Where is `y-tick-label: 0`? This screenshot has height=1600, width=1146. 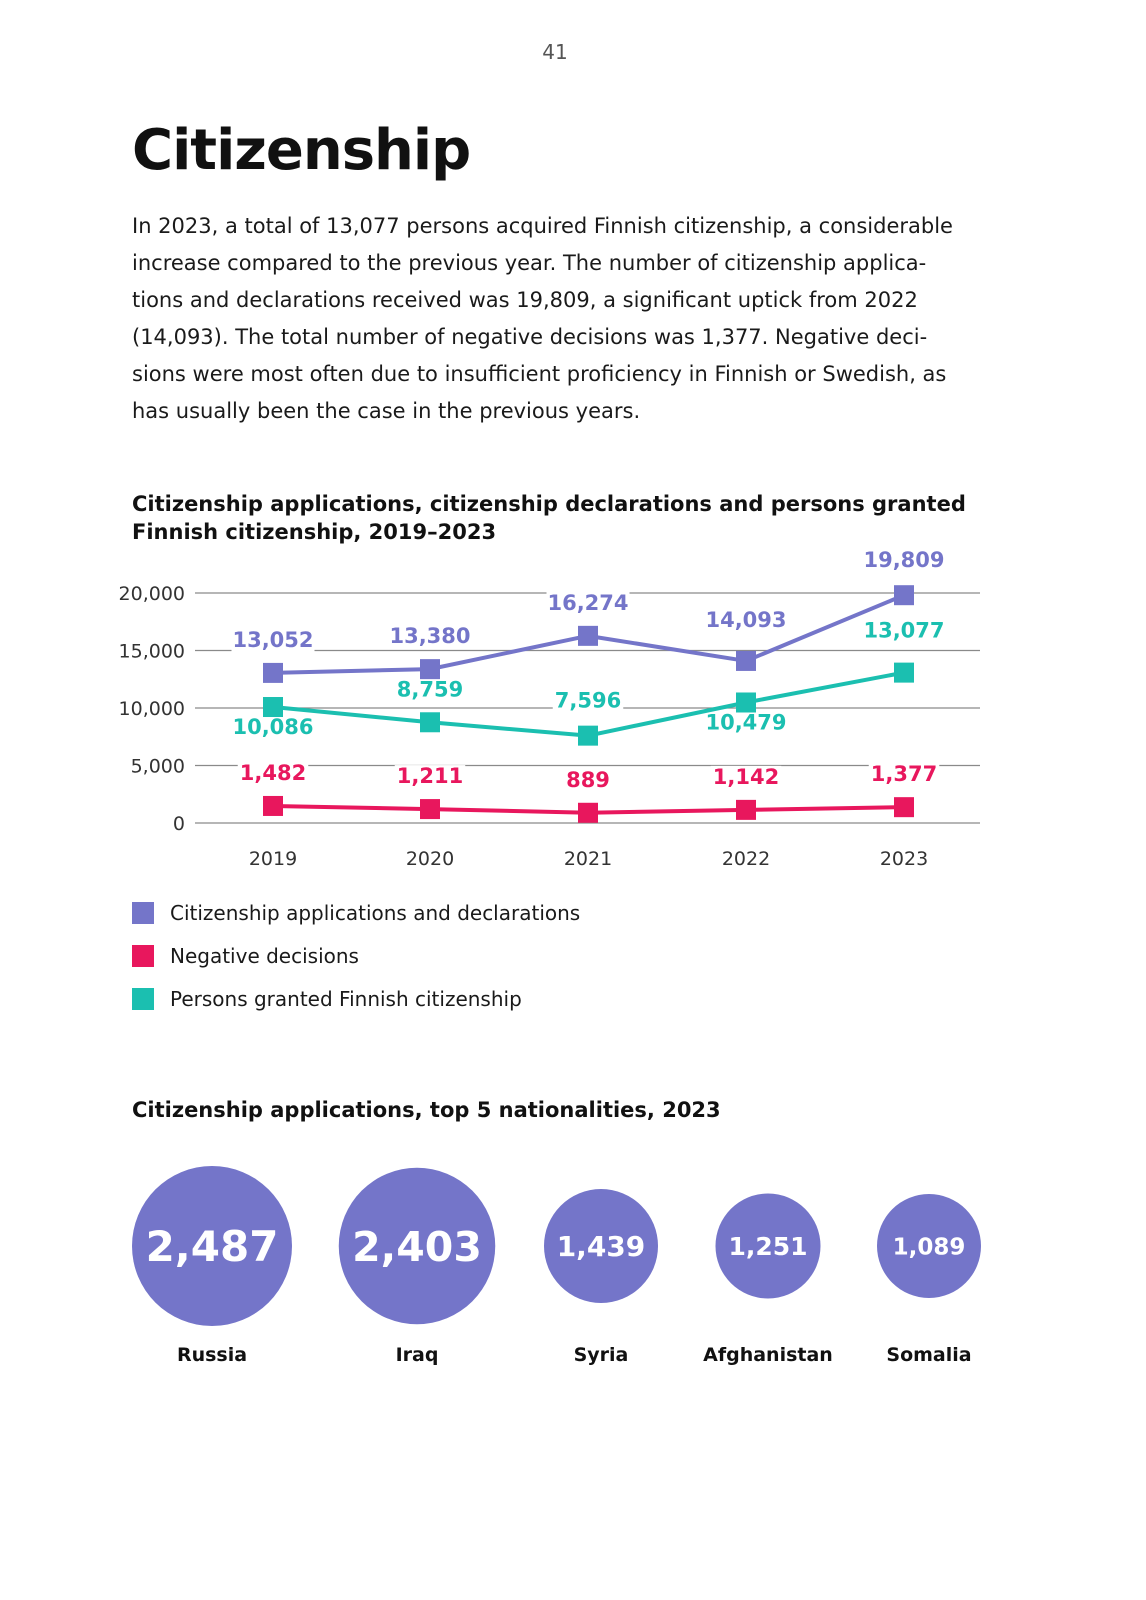
y-tick-label: 0 is located at coordinates (179, 824).